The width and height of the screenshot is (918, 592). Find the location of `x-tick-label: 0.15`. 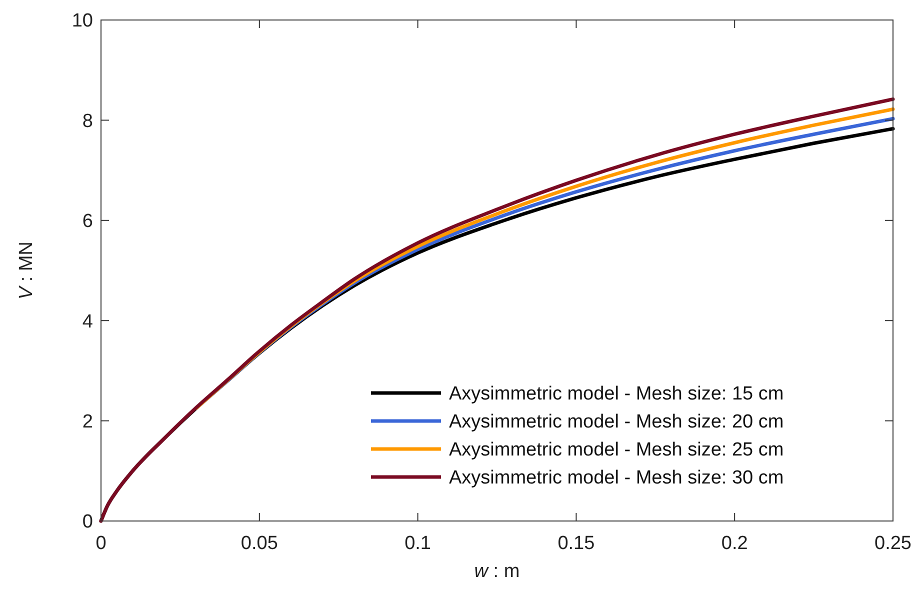

x-tick-label: 0.15 is located at coordinates (576, 543).